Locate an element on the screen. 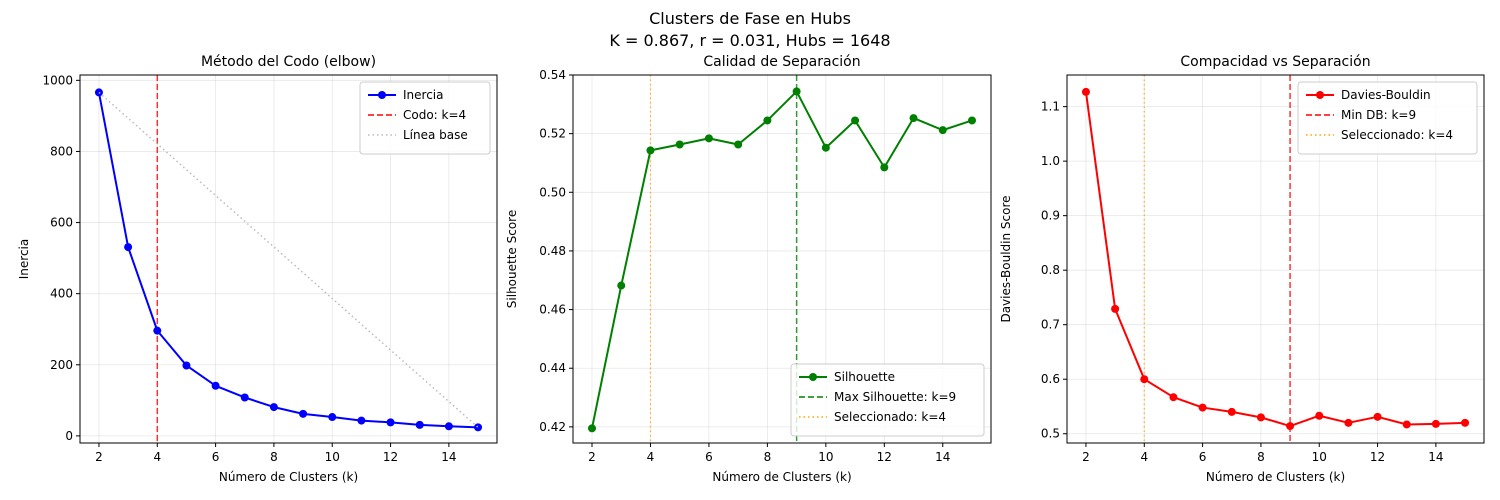  y-tick-label: 400 is located at coordinates (61, 294).